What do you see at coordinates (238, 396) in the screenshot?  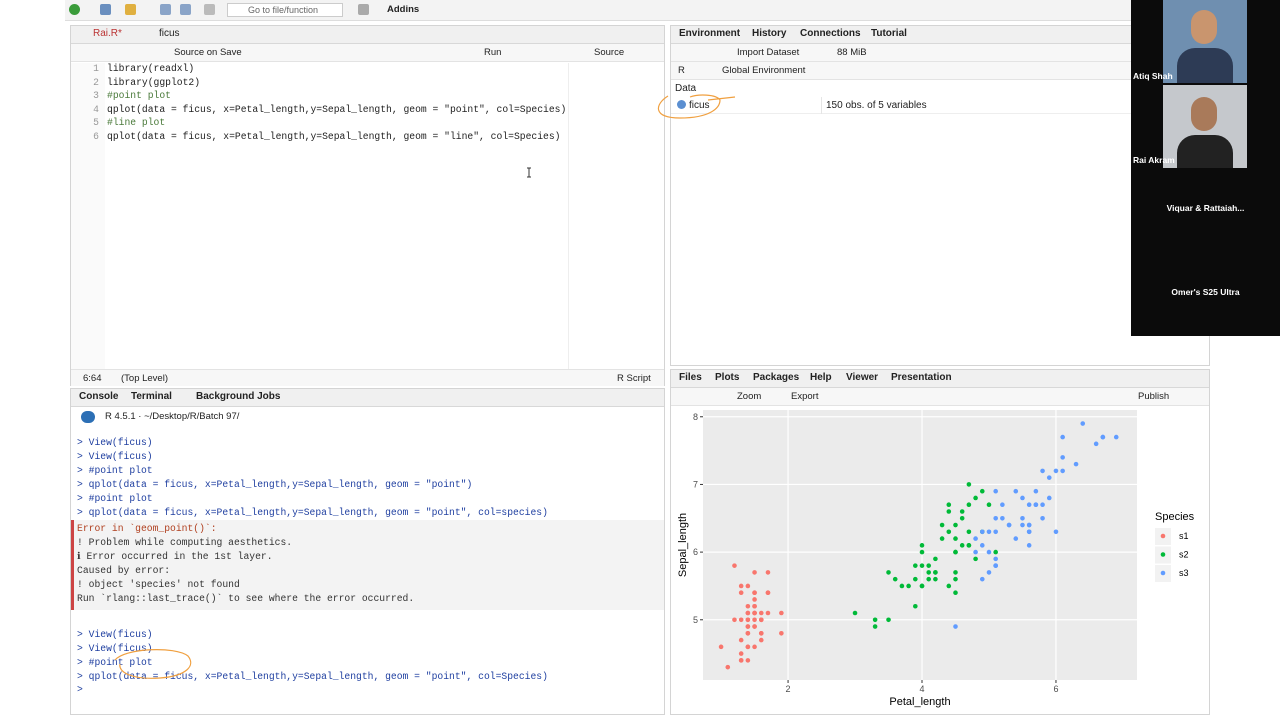 I see `console-tab: Background Jobs` at bounding box center [238, 396].